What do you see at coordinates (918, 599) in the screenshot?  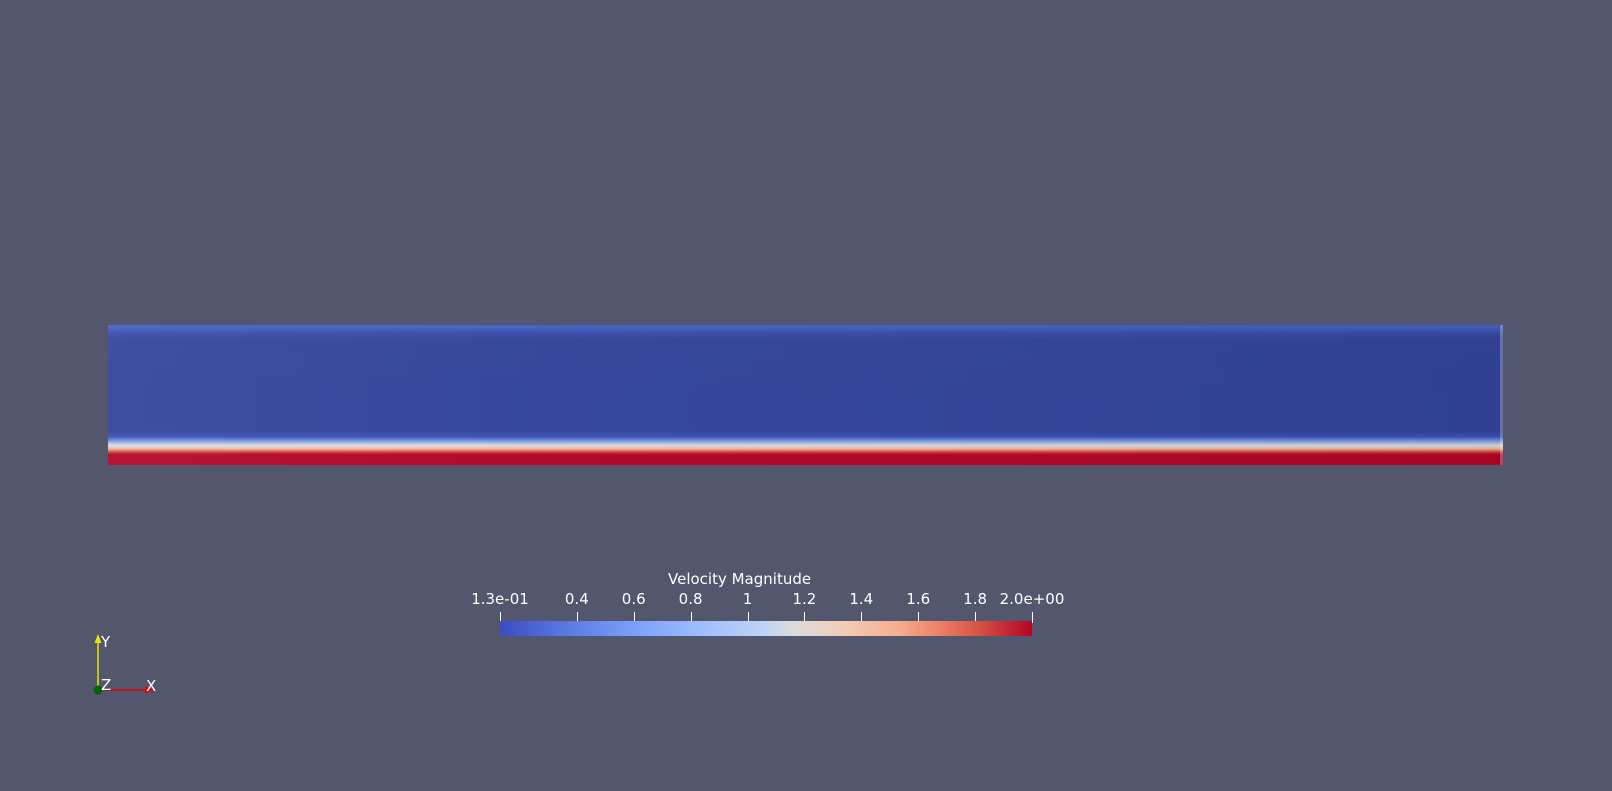 I see `colorbar-tick-label: 1.6` at bounding box center [918, 599].